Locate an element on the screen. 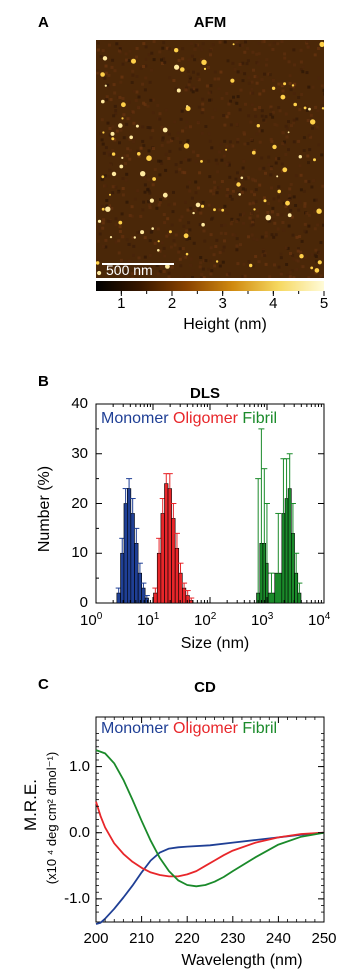 Image resolution: width=340 pixels, height=977 pixels. cd-ytick-label: 0.0 is located at coordinates (79, 832).